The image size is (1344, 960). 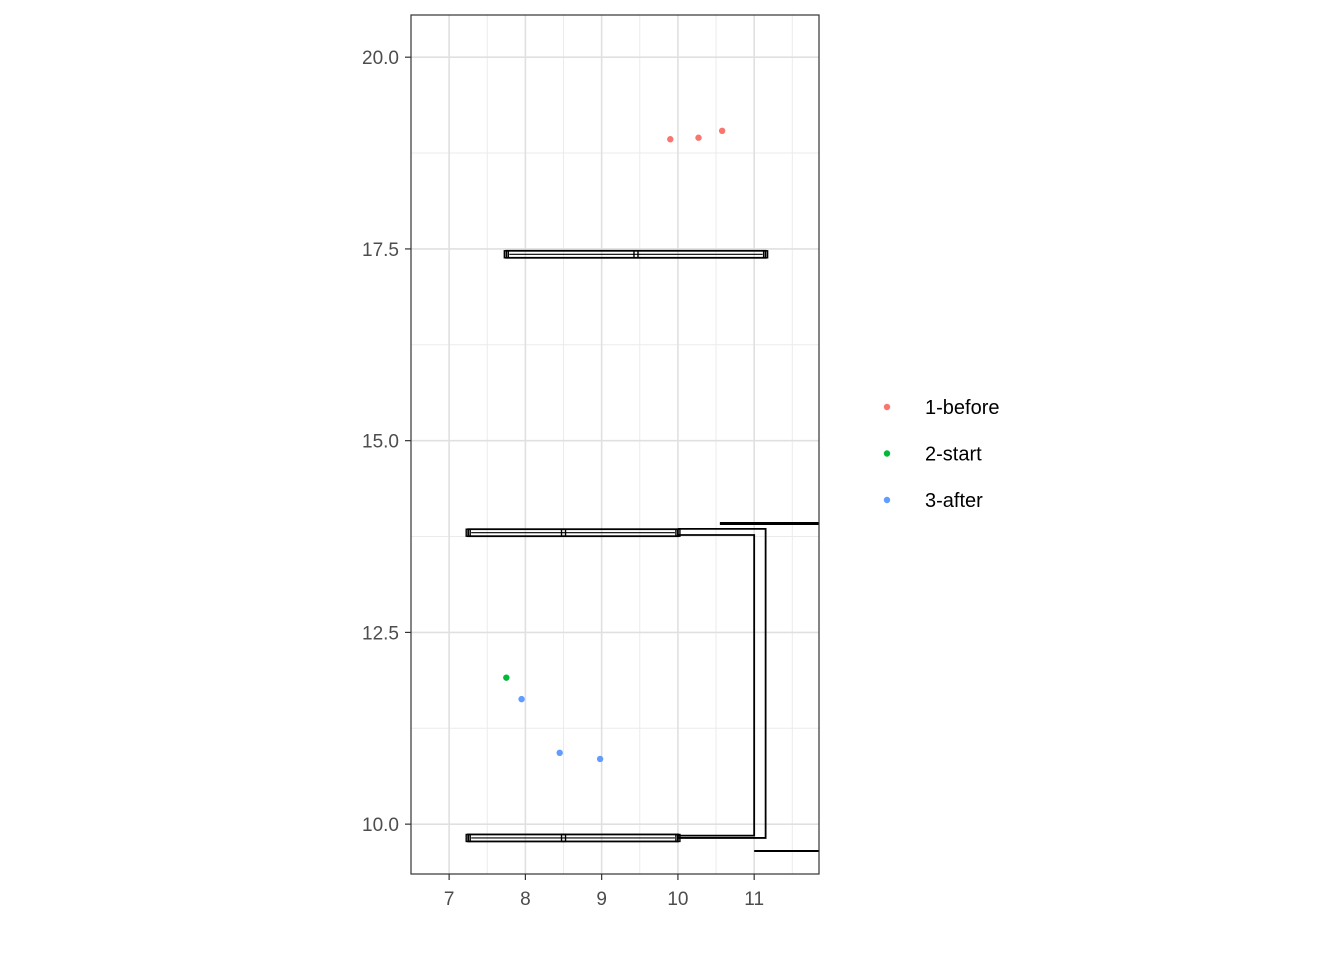 I want to click on legend-key-2-start, so click(x=887, y=453).